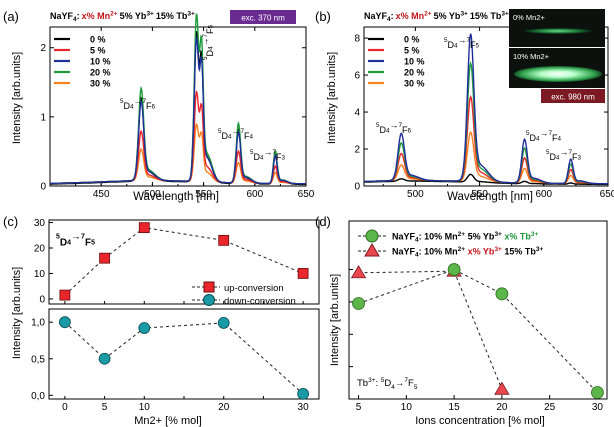 This screenshot has height=427, width=614. I want to click on legend-label: down-conversion, so click(260, 301).